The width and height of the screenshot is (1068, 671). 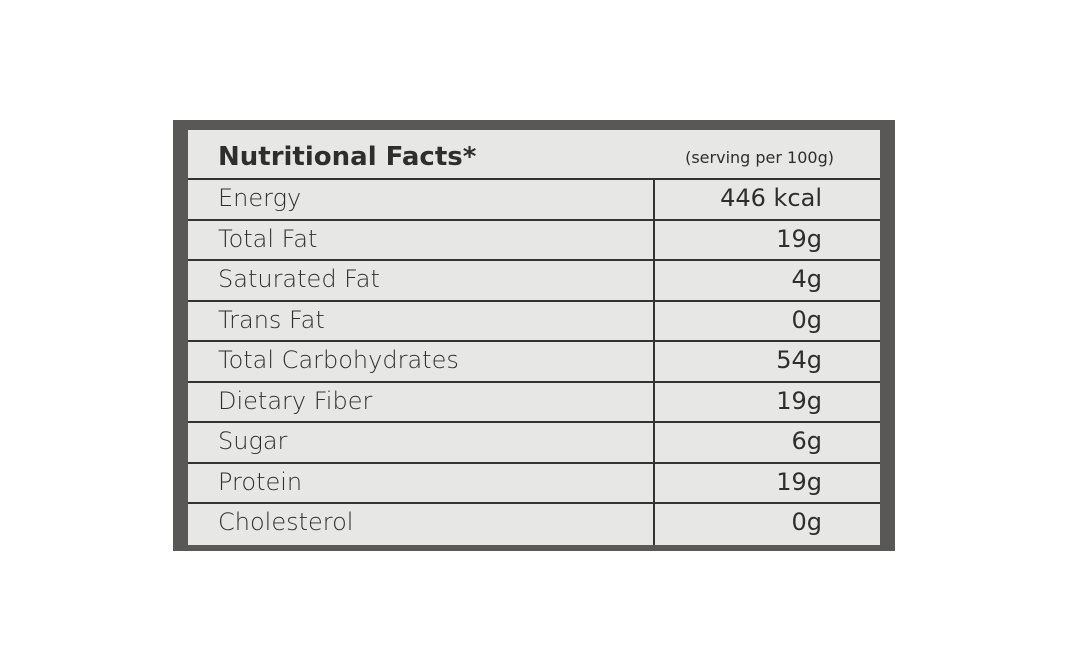 What do you see at coordinates (253, 441) in the screenshot?
I see `nutrient-name: Sugar` at bounding box center [253, 441].